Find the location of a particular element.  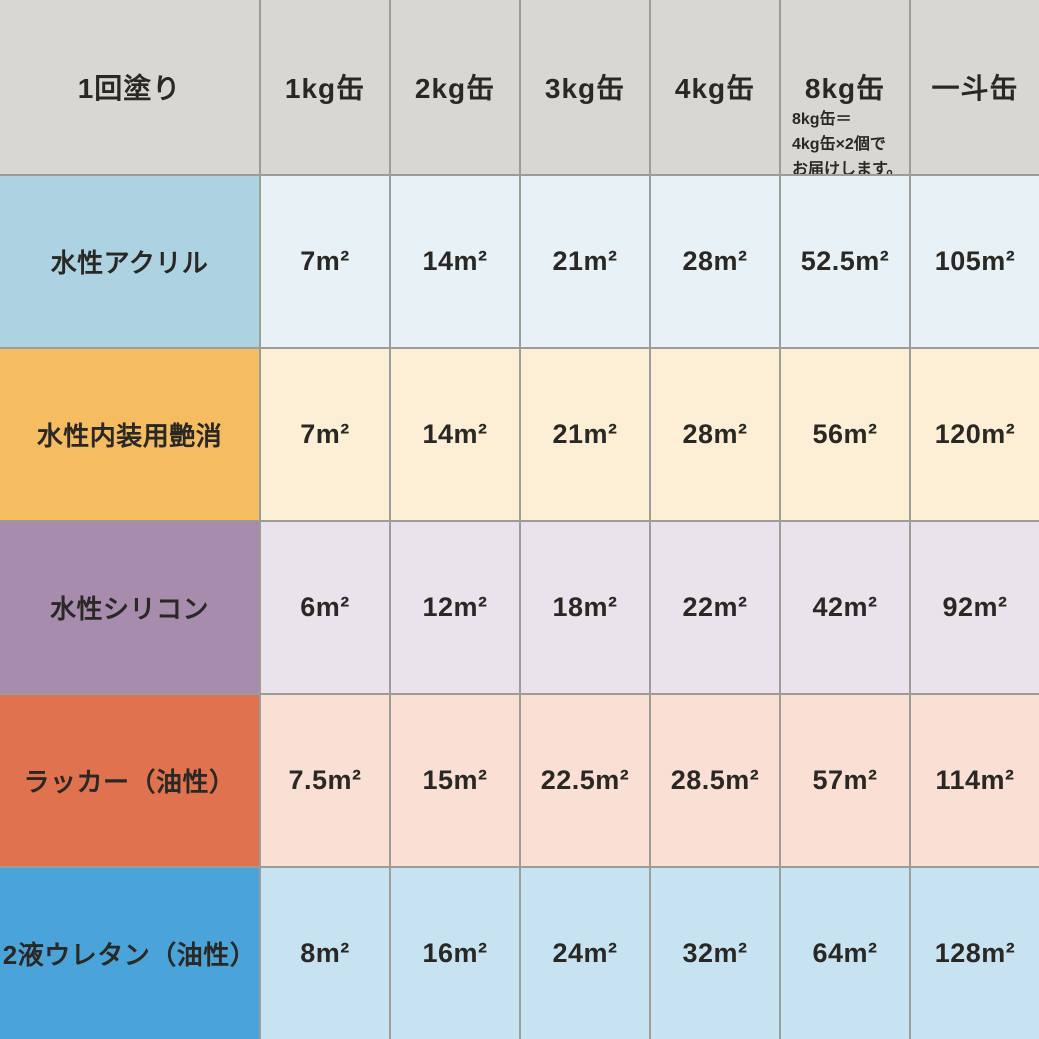

row-label-silicone: 水性シリコン is located at coordinates (129, 607).